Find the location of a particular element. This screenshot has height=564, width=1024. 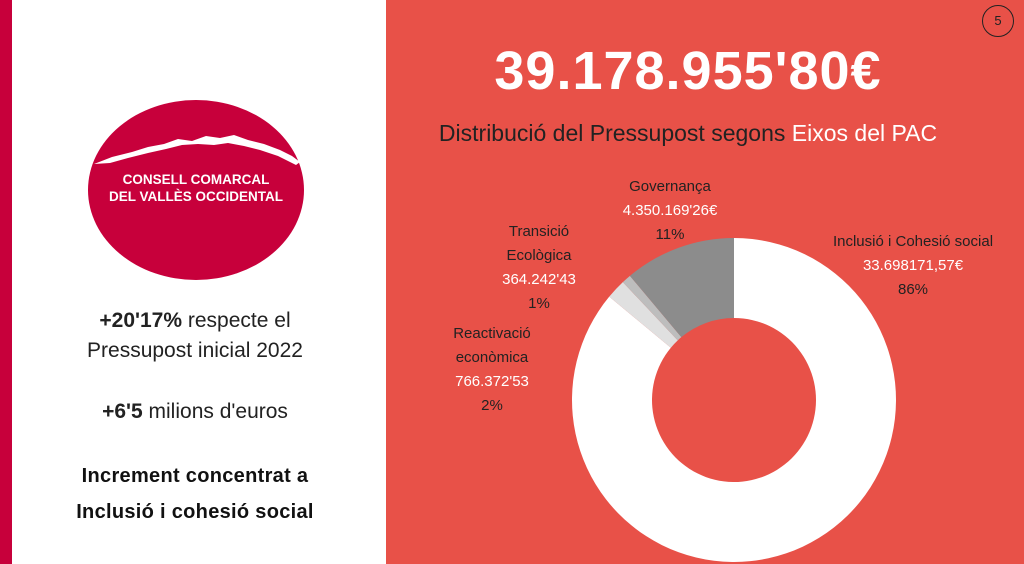

increase-amount-stat: +6'5 milions d'euros is located at coordinates (195, 412).